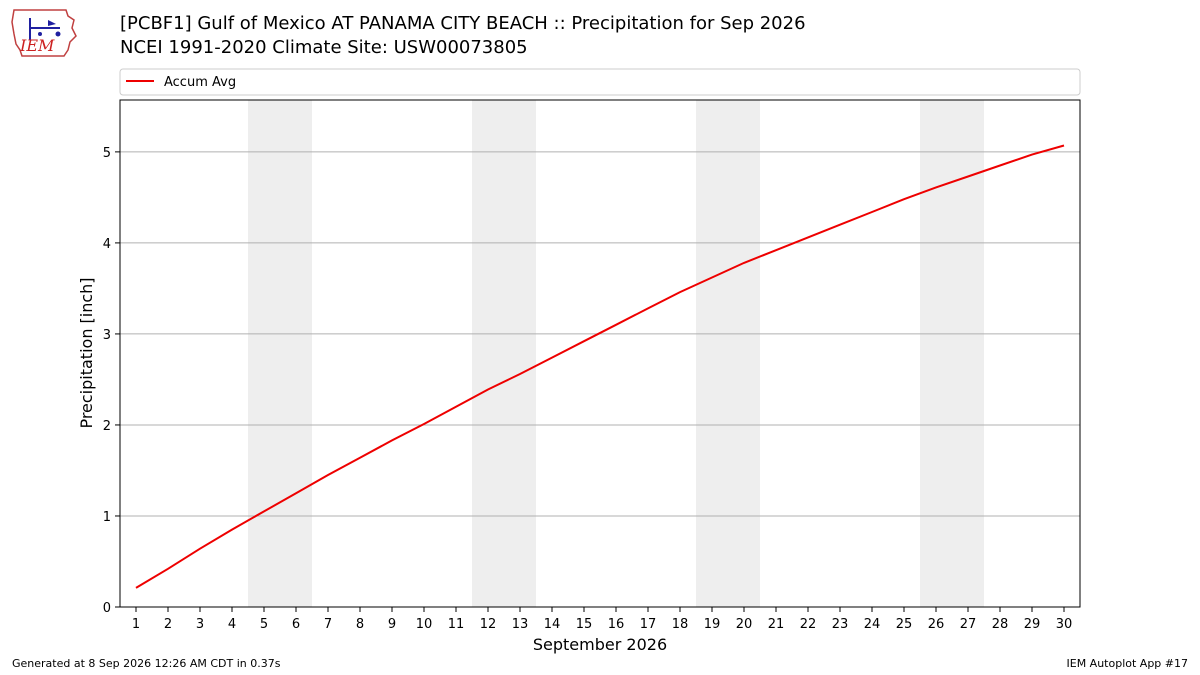  Describe the element at coordinates (744, 624) in the screenshot. I see `x-tick-label: 20` at that location.